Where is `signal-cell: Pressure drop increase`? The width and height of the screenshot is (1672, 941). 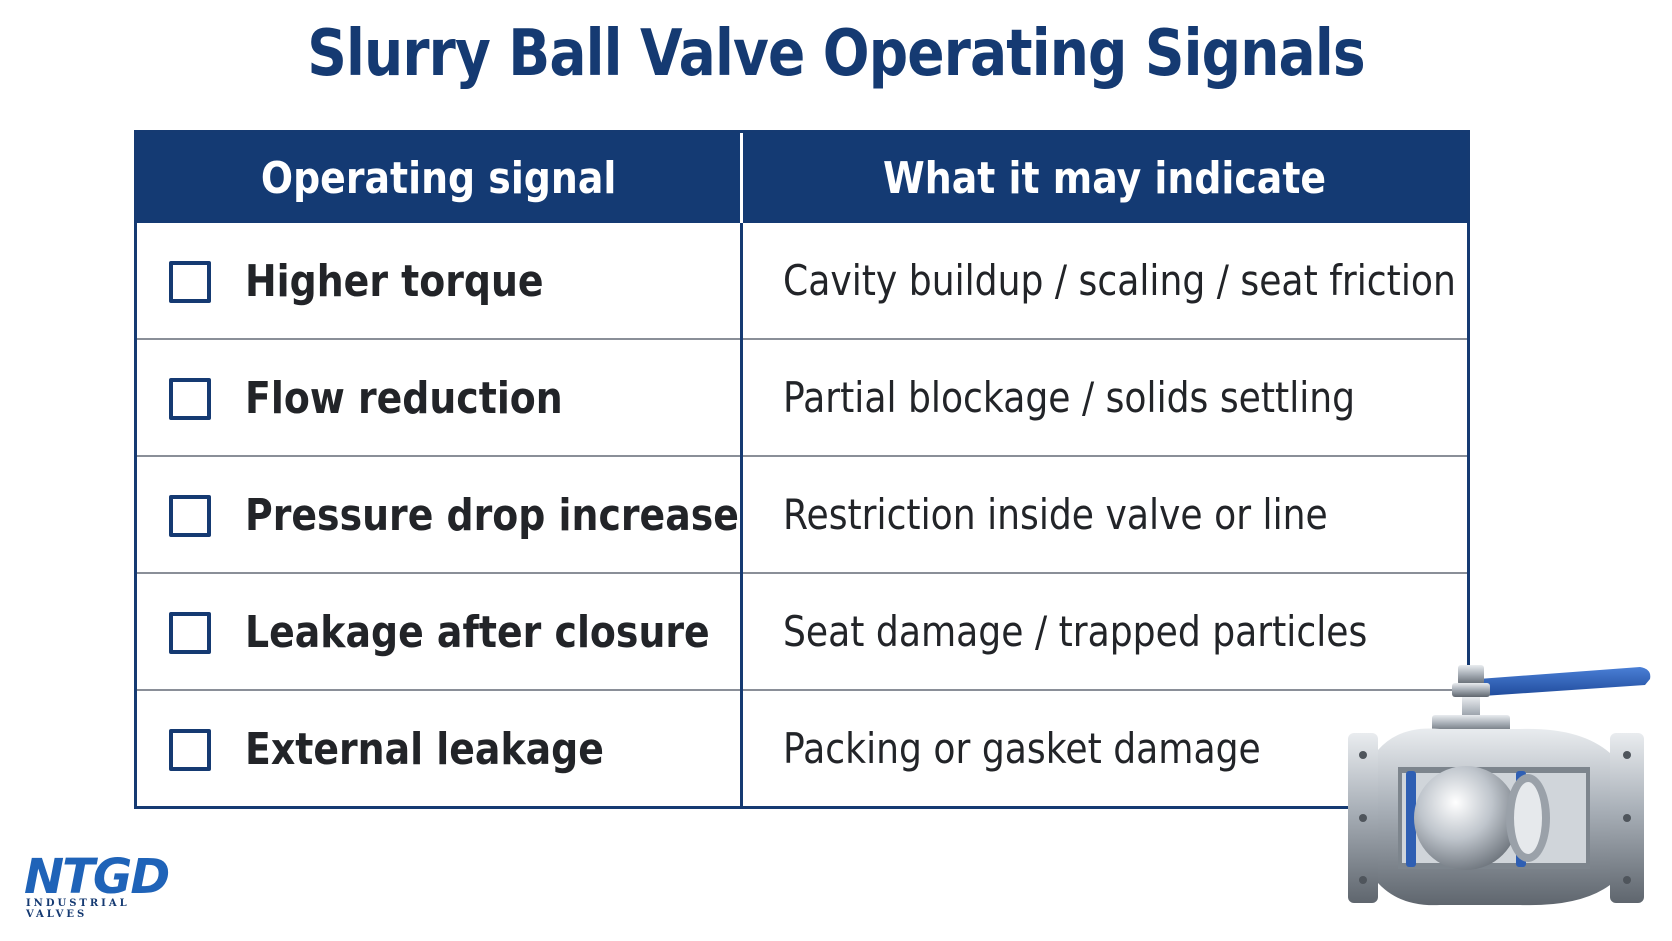
signal-cell: Pressure drop increase is located at coordinates (440, 514).